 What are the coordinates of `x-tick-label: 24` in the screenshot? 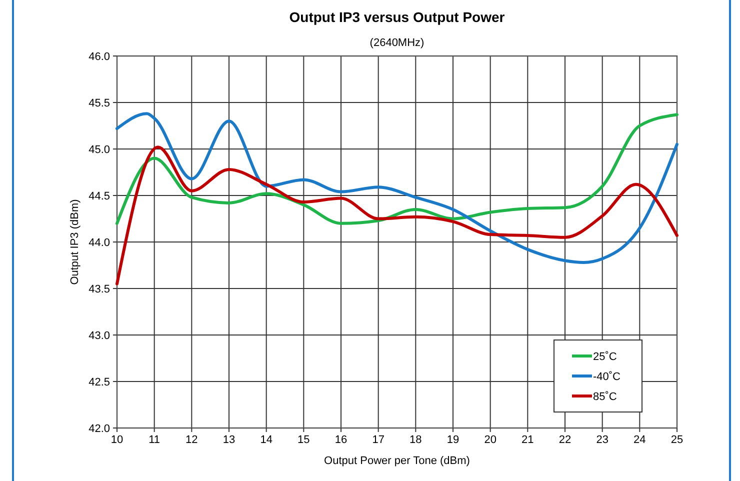 It's located at (640, 440).